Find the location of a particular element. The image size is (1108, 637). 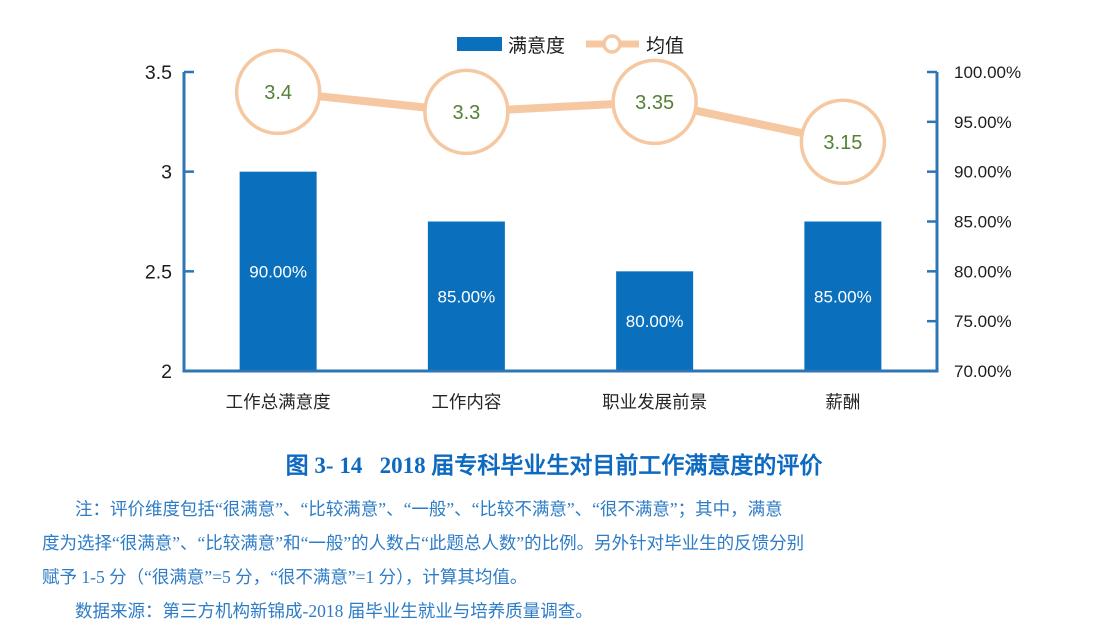

right-axis-label-2: 90.00% is located at coordinates (983, 172).